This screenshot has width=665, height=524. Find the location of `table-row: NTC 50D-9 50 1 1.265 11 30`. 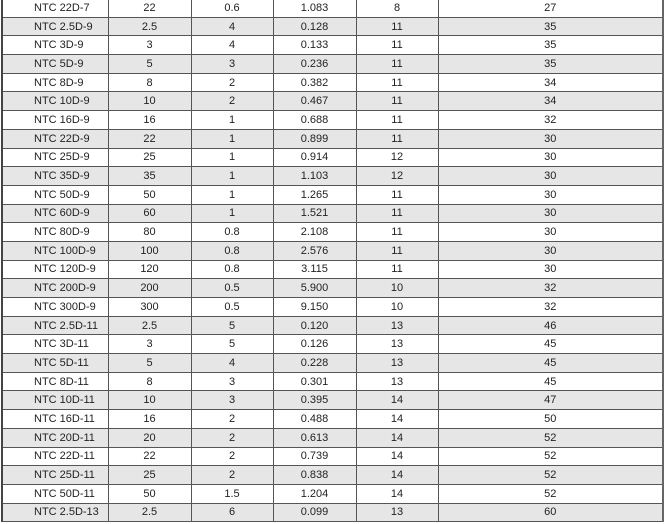

table-row: NTC 50D-9 50 1 1.265 11 30 is located at coordinates (332, 194).